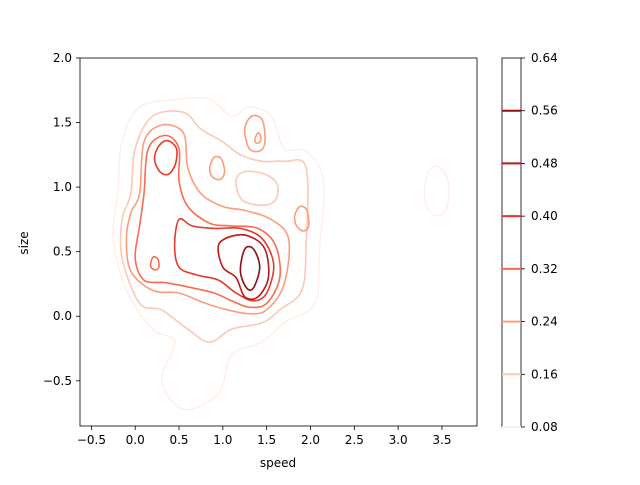 The height and width of the screenshot is (485, 640). I want to click on colorbar-tick-label: 0.08, so click(544, 427).